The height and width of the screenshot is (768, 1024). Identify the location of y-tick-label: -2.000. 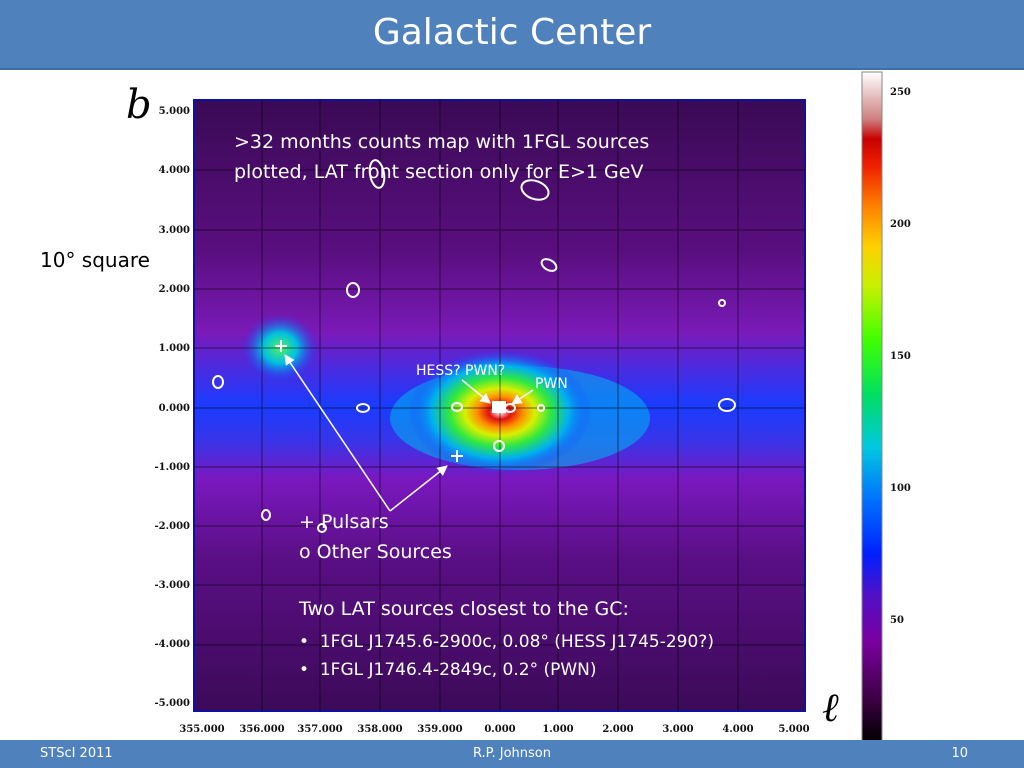
(172, 526).